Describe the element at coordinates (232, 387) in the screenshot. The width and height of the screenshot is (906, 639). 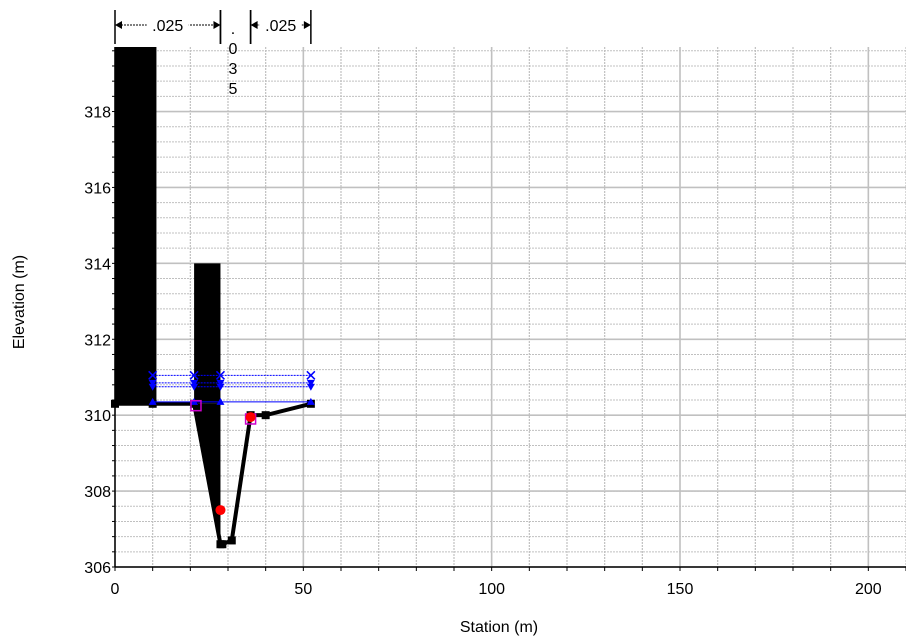
I see `water-surfaces` at that location.